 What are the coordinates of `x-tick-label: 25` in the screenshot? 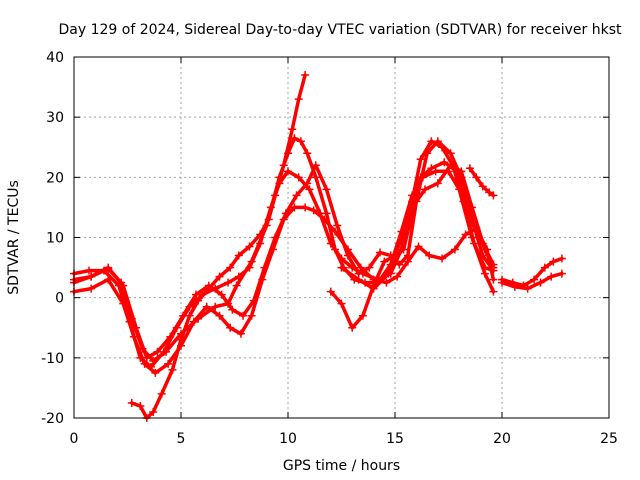 It's located at (609, 439).